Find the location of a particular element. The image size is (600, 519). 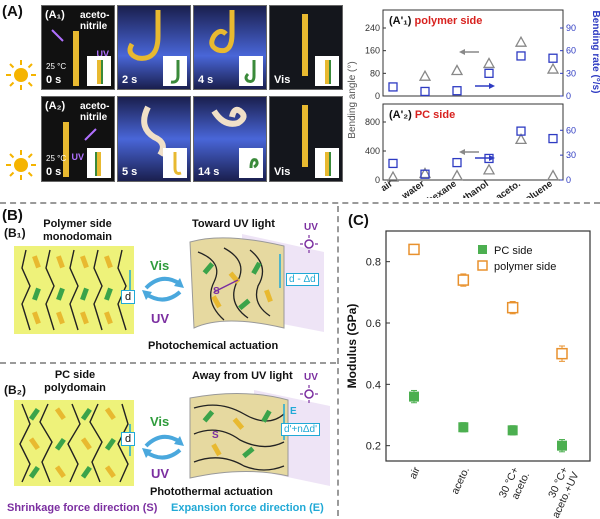

photo-a2-0s: (A₂) aceto-nitrile UV 25 °C 0 s is located at coordinates (78, 139).